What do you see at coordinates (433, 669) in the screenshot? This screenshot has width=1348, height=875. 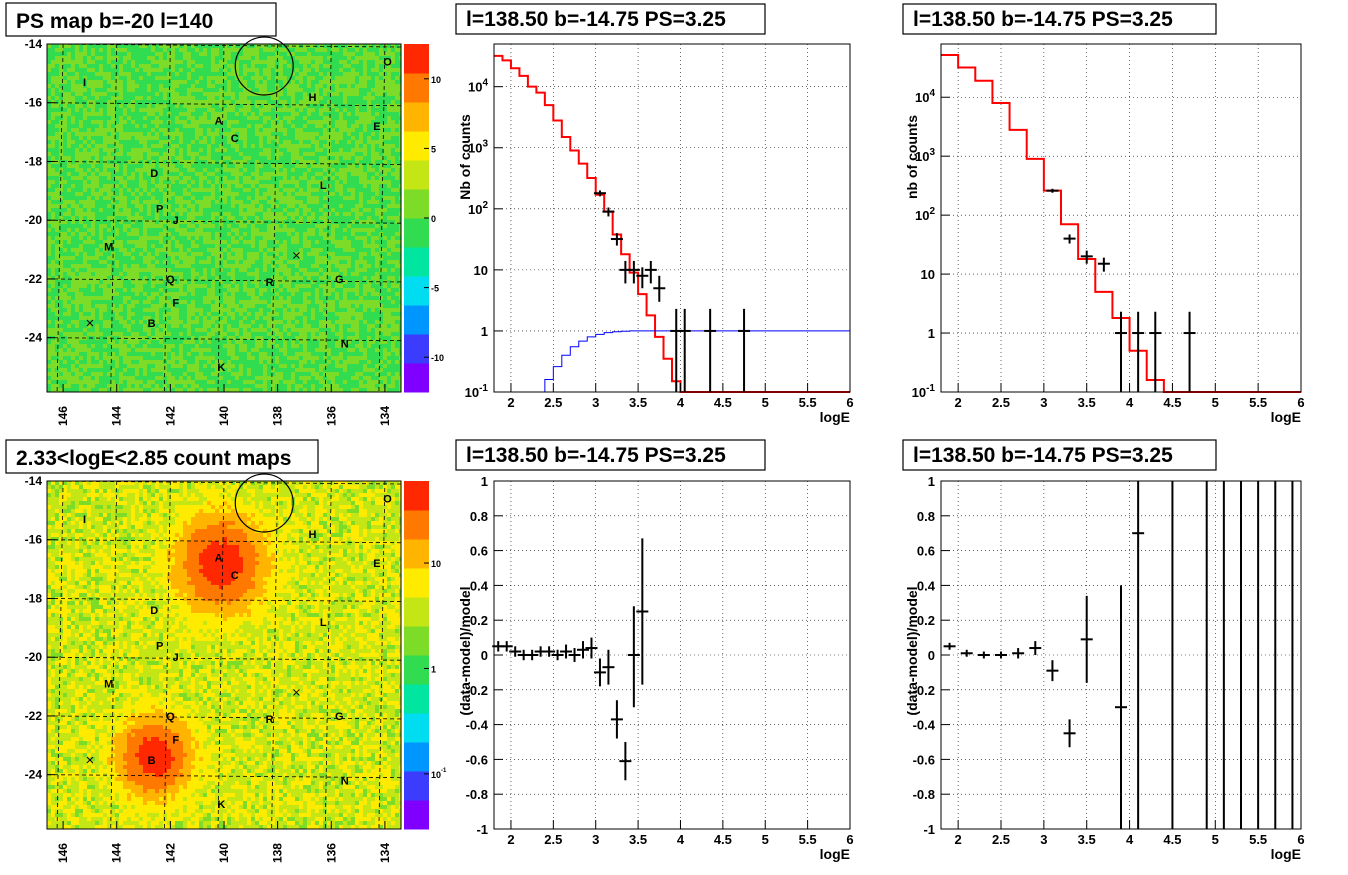 I see `colorbar-tick-label: 1` at bounding box center [433, 669].